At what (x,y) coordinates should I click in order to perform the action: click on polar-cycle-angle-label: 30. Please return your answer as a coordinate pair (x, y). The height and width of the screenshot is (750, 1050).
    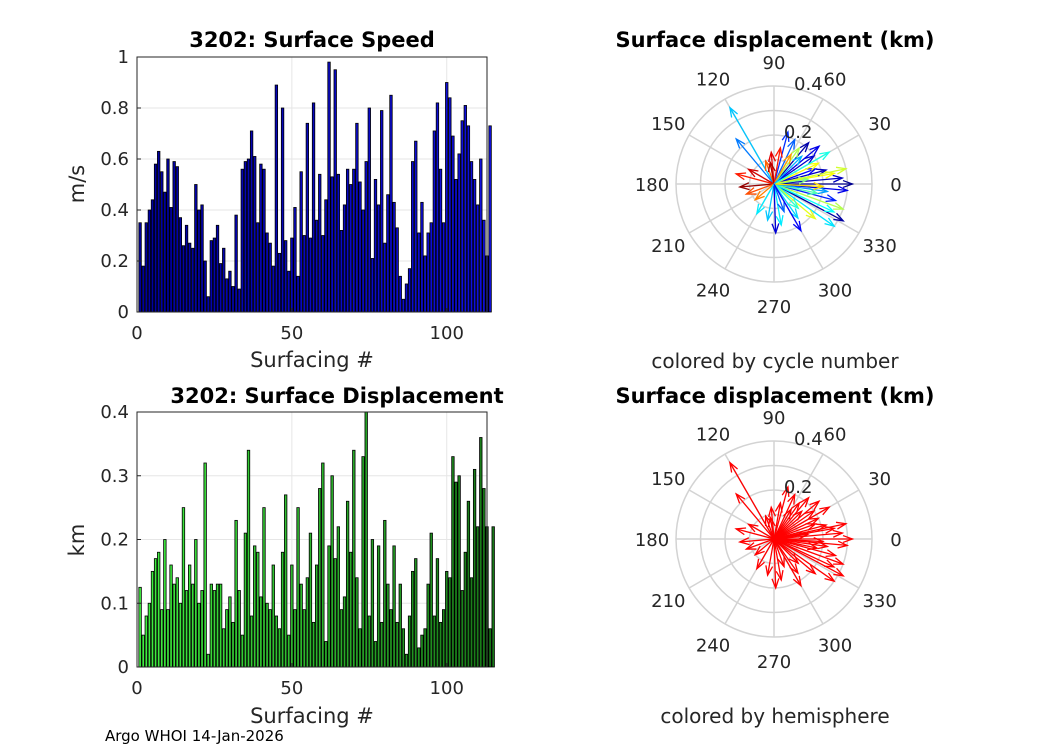
    Looking at the image, I should click on (879, 124).